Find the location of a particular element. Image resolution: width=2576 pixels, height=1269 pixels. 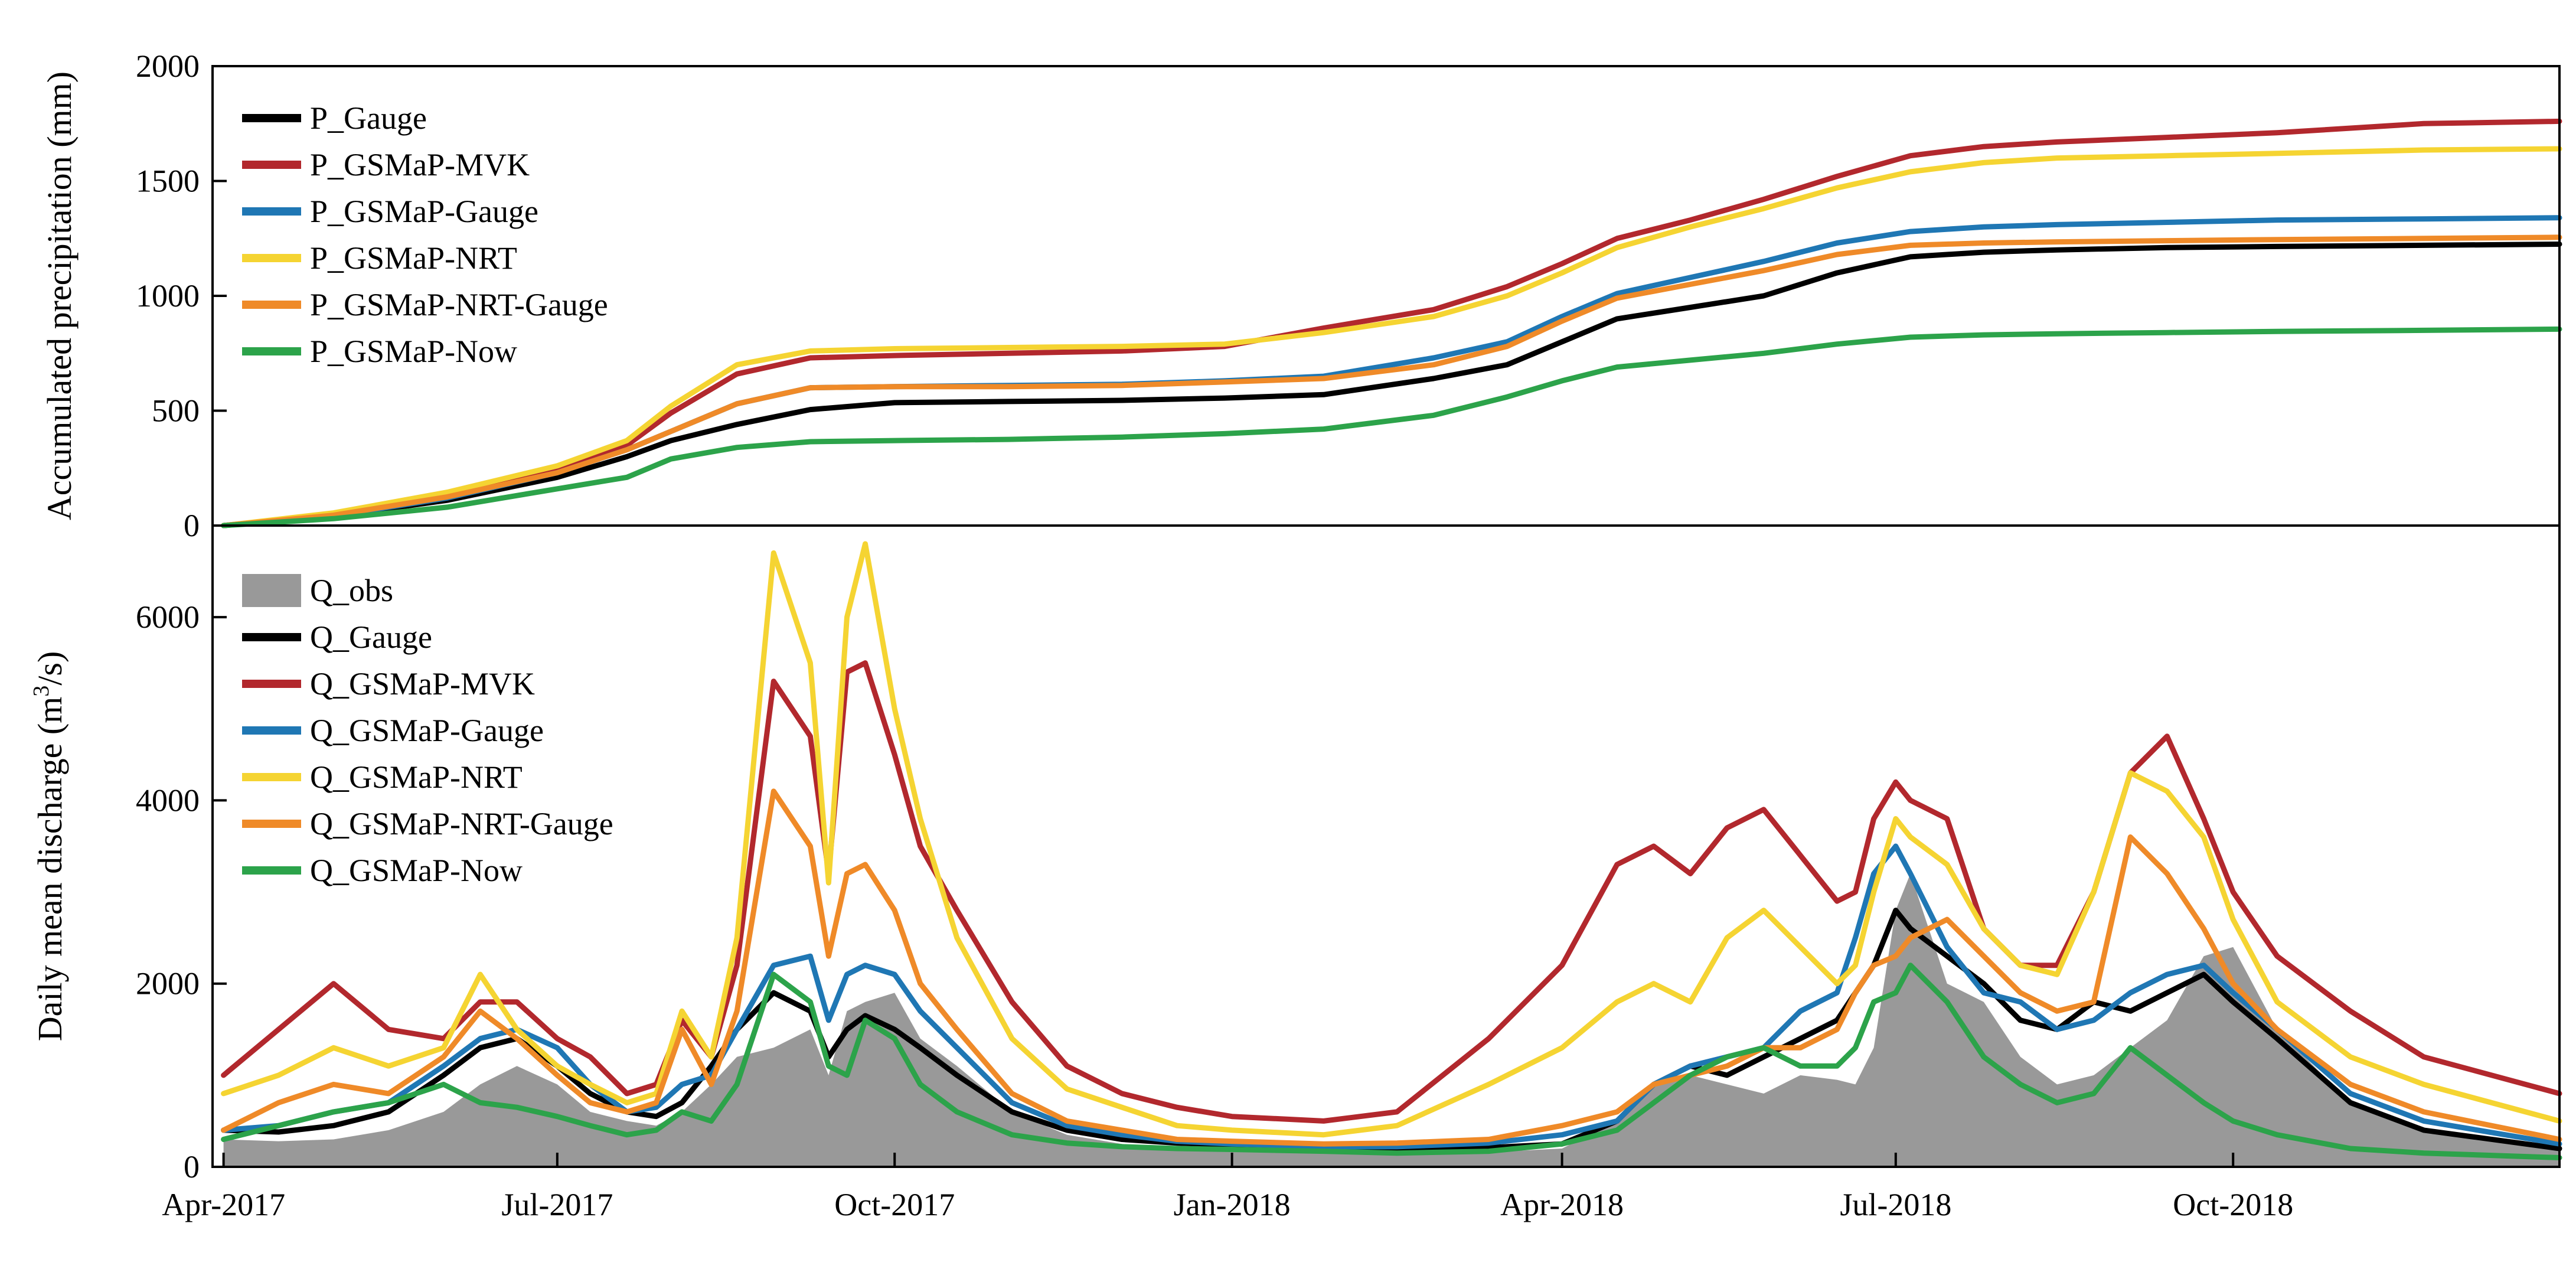

legend-item-p-gsmap-gauge: P_GSMaP-Gauge is located at coordinates (390, 211).